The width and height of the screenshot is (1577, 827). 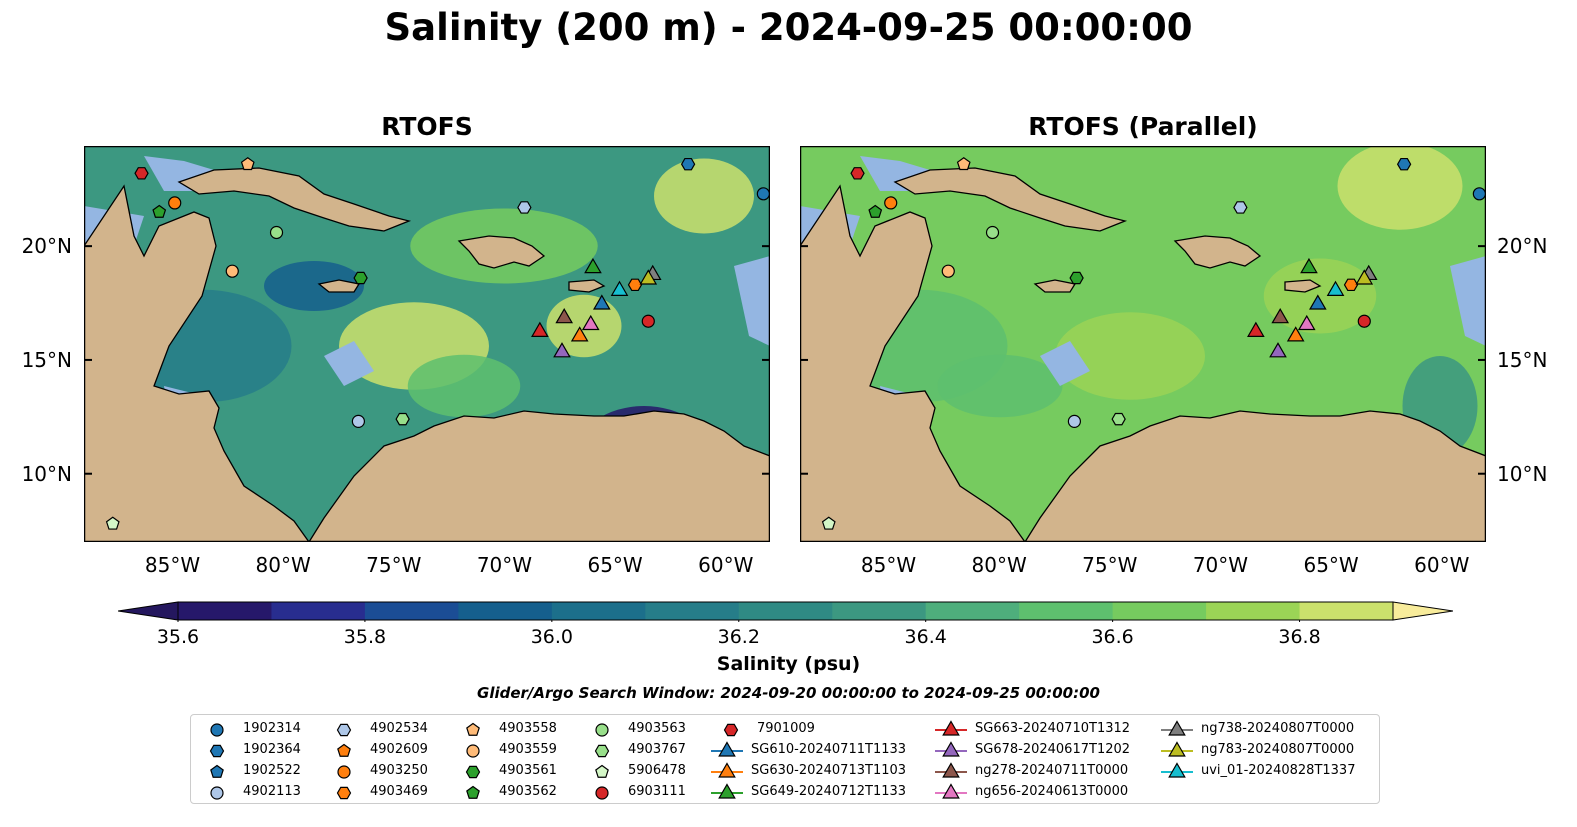 What do you see at coordinates (394, 565) in the screenshot?
I see `lon-tick-label: 75°W` at bounding box center [394, 565].